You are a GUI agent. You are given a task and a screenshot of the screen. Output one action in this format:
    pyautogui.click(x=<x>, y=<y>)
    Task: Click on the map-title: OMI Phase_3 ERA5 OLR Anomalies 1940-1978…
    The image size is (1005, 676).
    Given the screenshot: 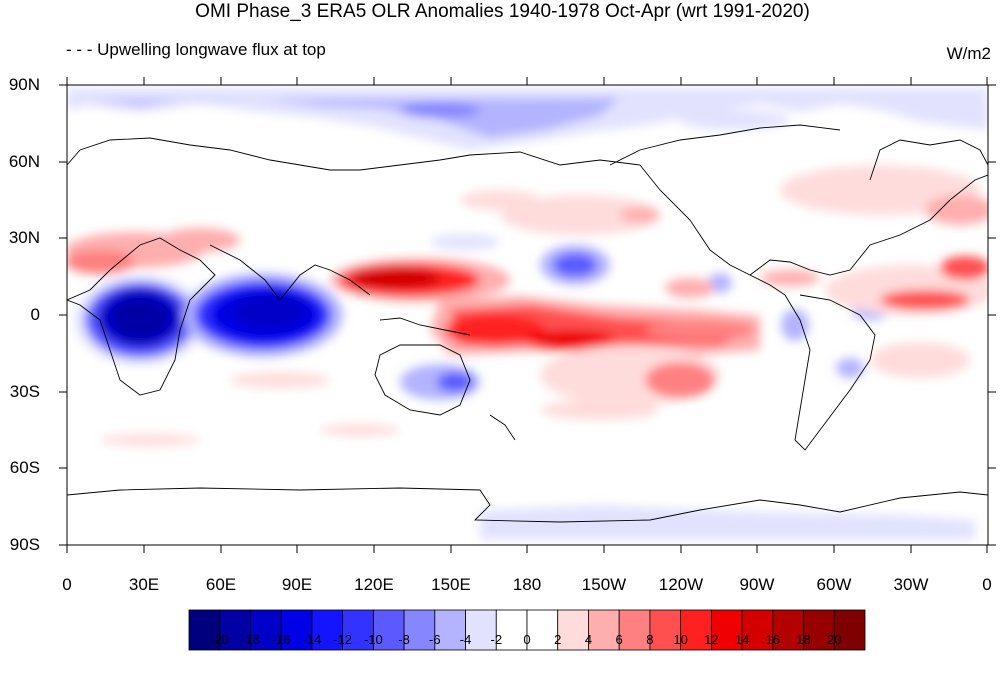 What is the action you would take?
    pyautogui.click(x=502, y=11)
    